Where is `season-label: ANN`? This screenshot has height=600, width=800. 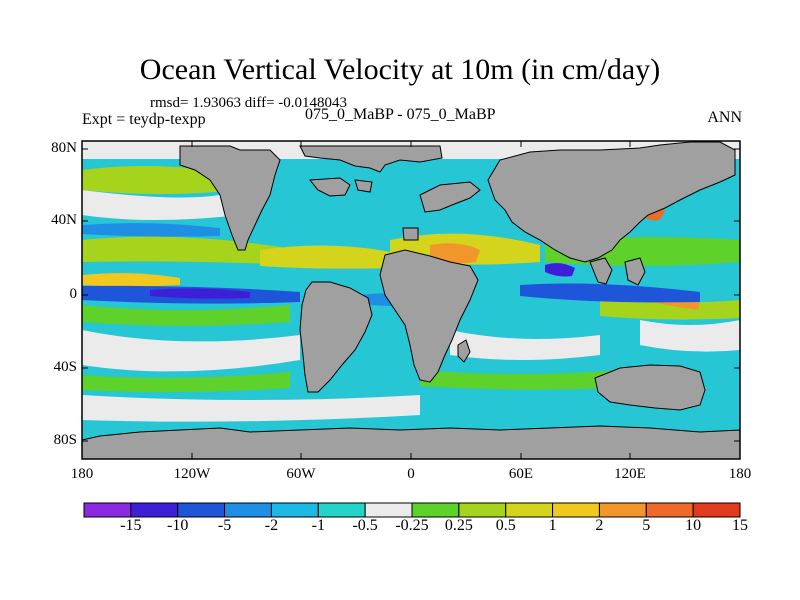
season-label: ANN is located at coordinates (724, 117).